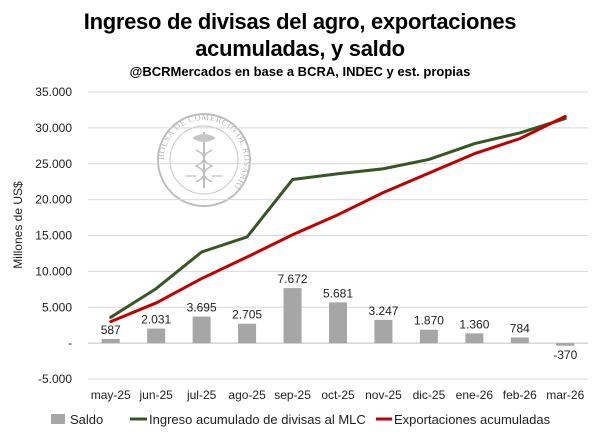  I want to click on y-tick-label: 15.000, so click(53, 236).